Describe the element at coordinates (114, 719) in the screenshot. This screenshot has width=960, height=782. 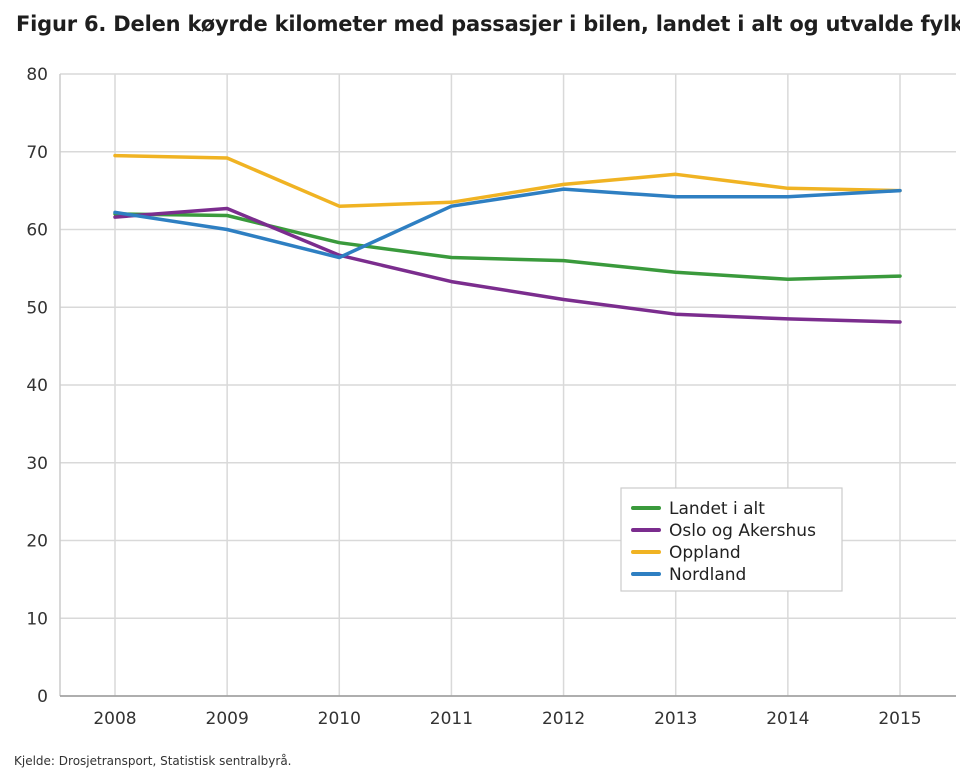
I see `x-tick-label: 2008` at that location.